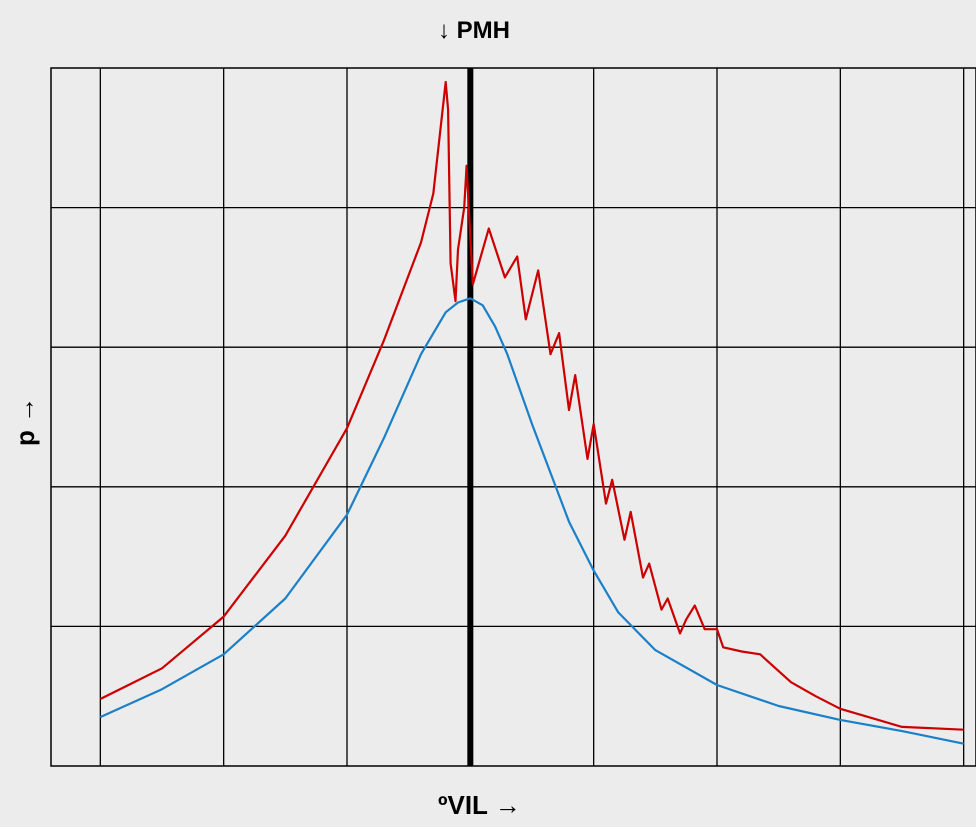 The height and width of the screenshot is (827, 976). Describe the element at coordinates (25, 421) in the screenshot. I see `y-axis-label: p →` at that location.